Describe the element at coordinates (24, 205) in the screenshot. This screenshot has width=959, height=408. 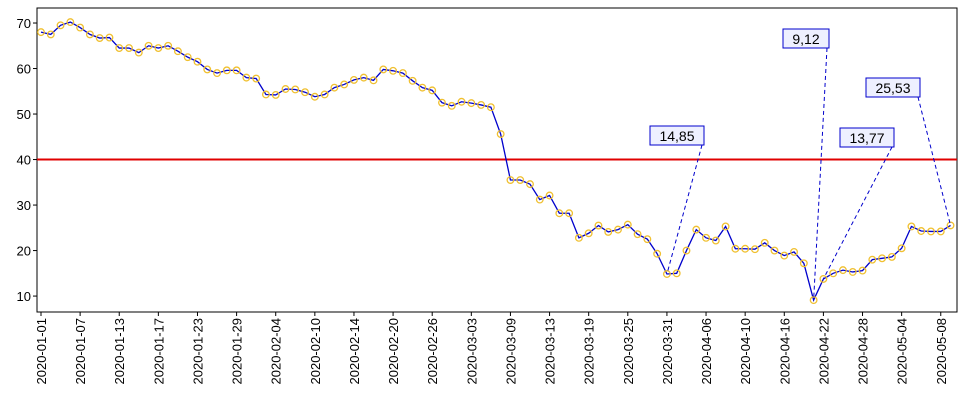
I see `y-tick-label: 30` at that location.